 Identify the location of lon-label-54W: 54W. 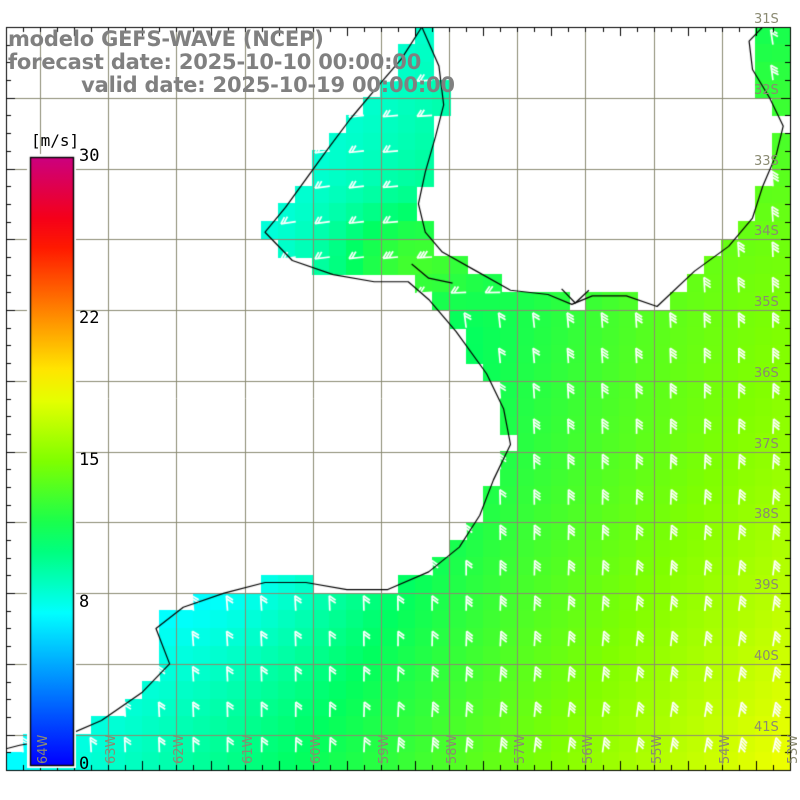
(725, 749).